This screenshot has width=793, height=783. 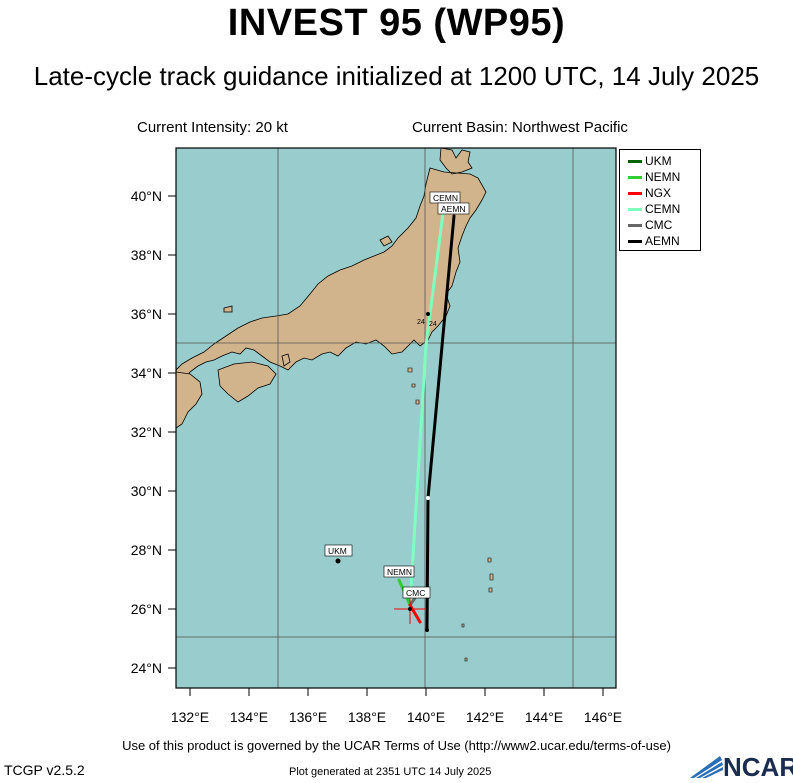 What do you see at coordinates (286, 360) in the screenshot?
I see `awaji-island` at bounding box center [286, 360].